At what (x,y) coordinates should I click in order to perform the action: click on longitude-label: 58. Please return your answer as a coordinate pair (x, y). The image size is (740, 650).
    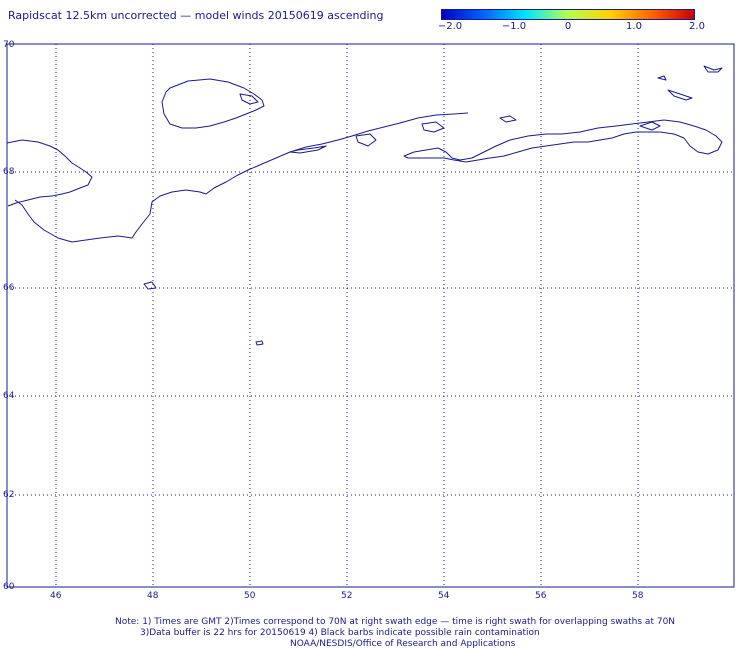
    Looking at the image, I should click on (638, 596).